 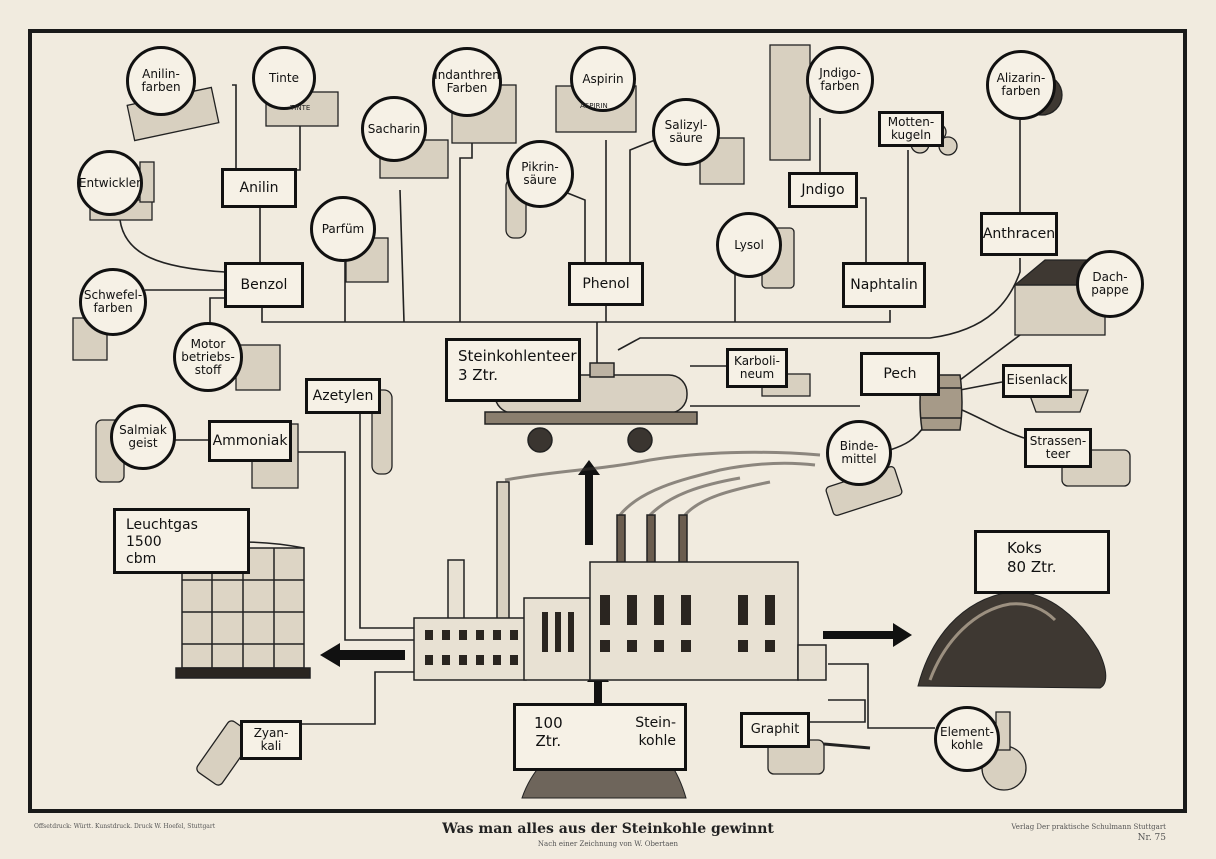 What do you see at coordinates (1037, 381) in the screenshot?
I see `node-eisenlack: Eisenlack` at bounding box center [1037, 381].